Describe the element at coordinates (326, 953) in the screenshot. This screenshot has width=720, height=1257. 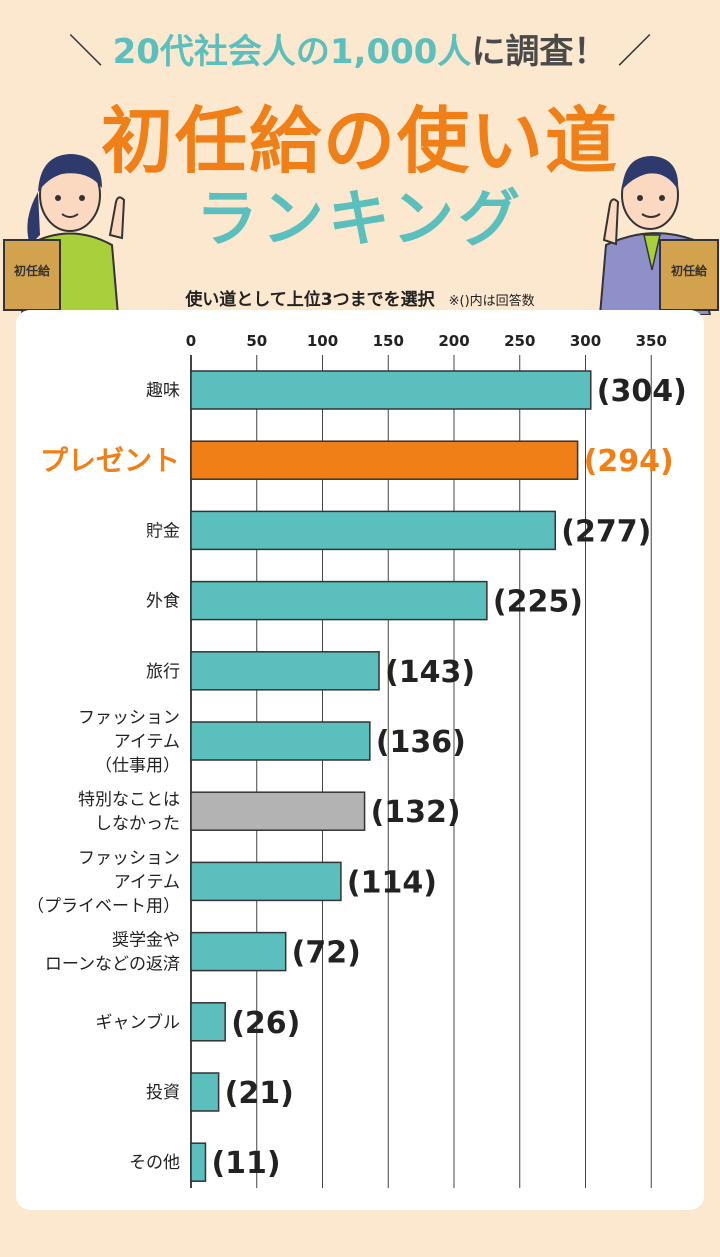
I see `value-label: (72)` at that location.